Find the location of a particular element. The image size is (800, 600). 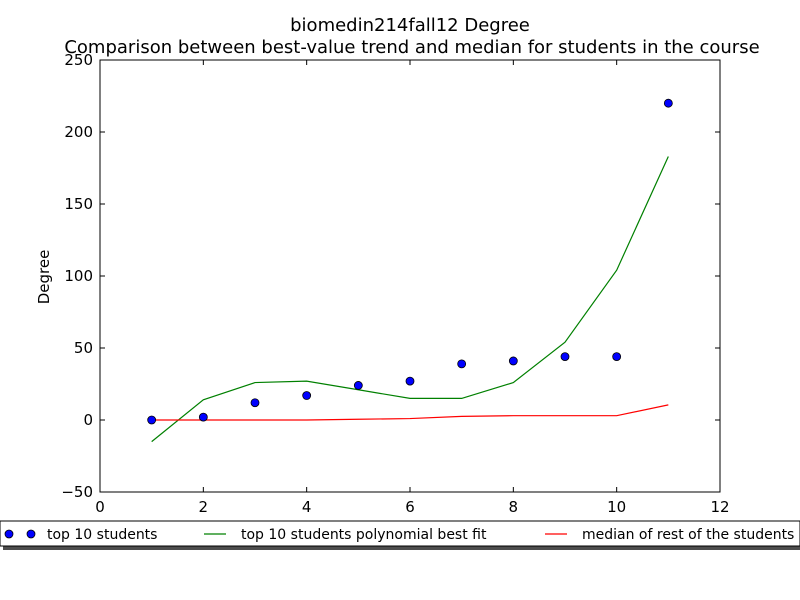

y-axis-label: Degree is located at coordinates (44, 277).